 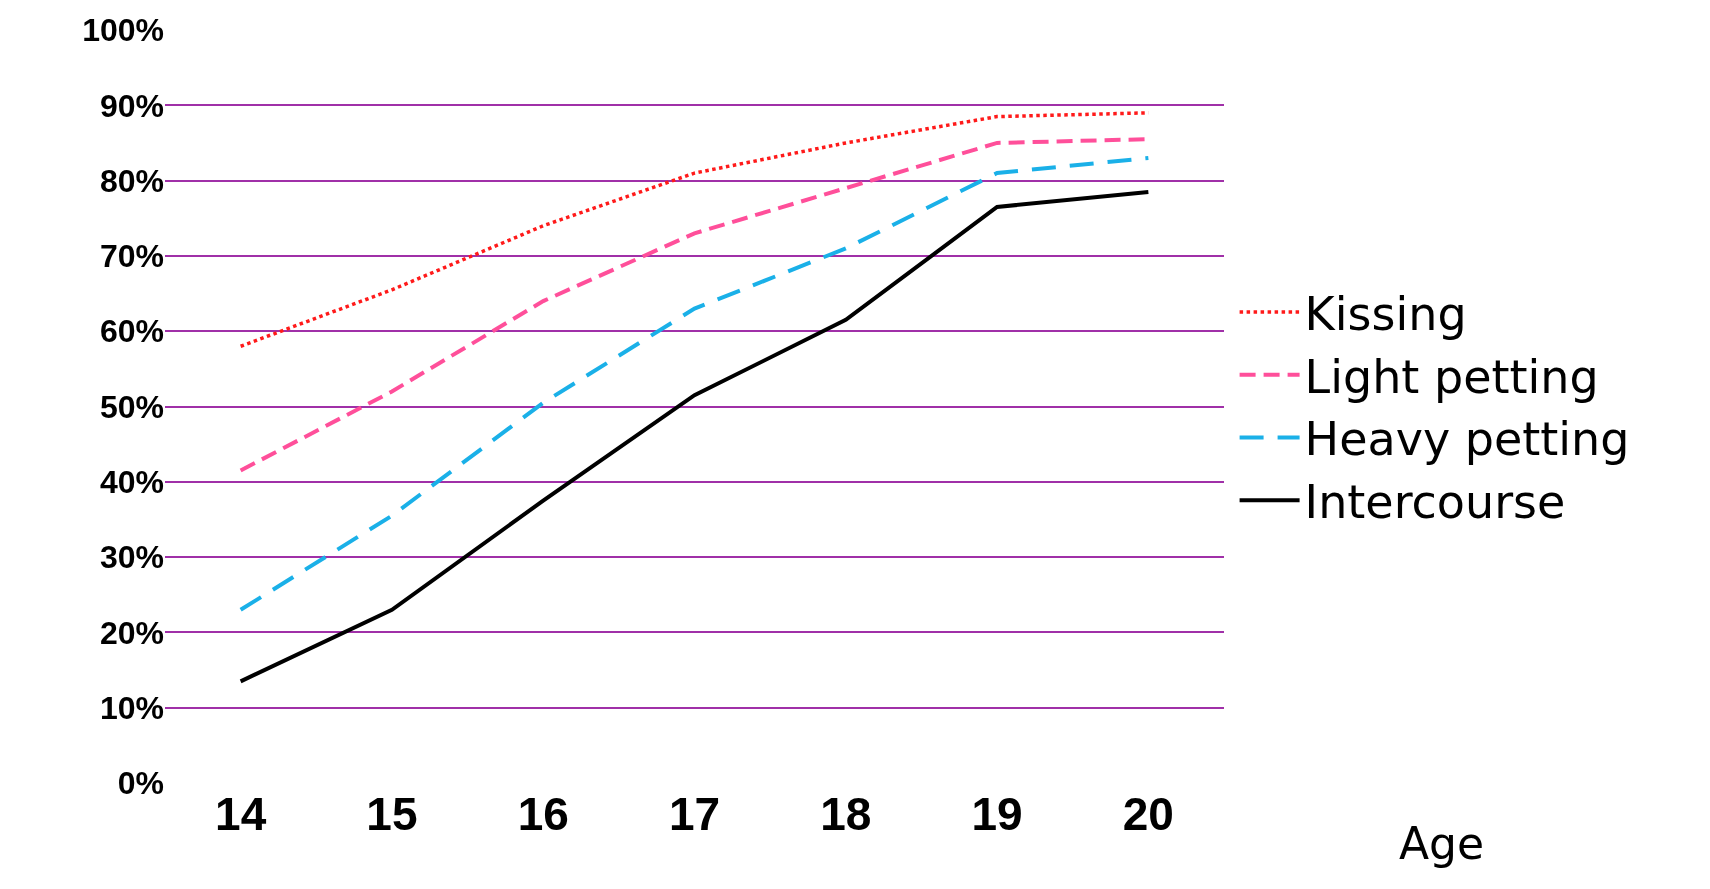 What do you see at coordinates (131, 406) in the screenshot?
I see `y-tick-label: 50%` at bounding box center [131, 406].